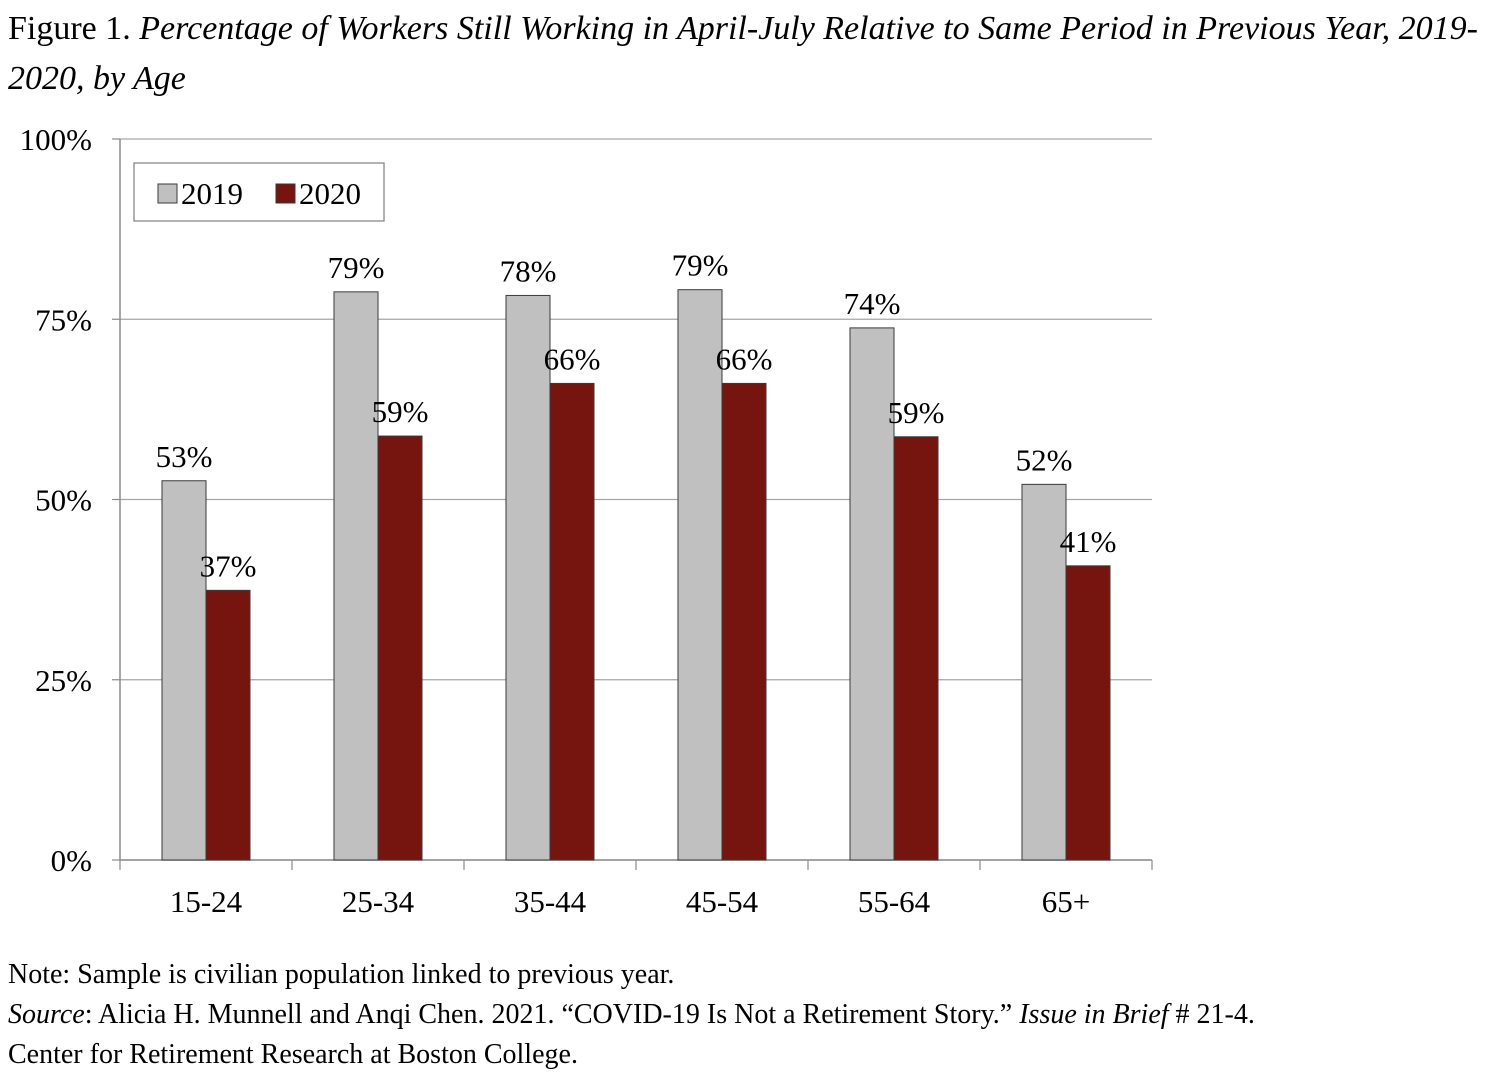  Describe the element at coordinates (1094, 1014) in the screenshot. I see `source-italic: Issue in Brief` at that location.